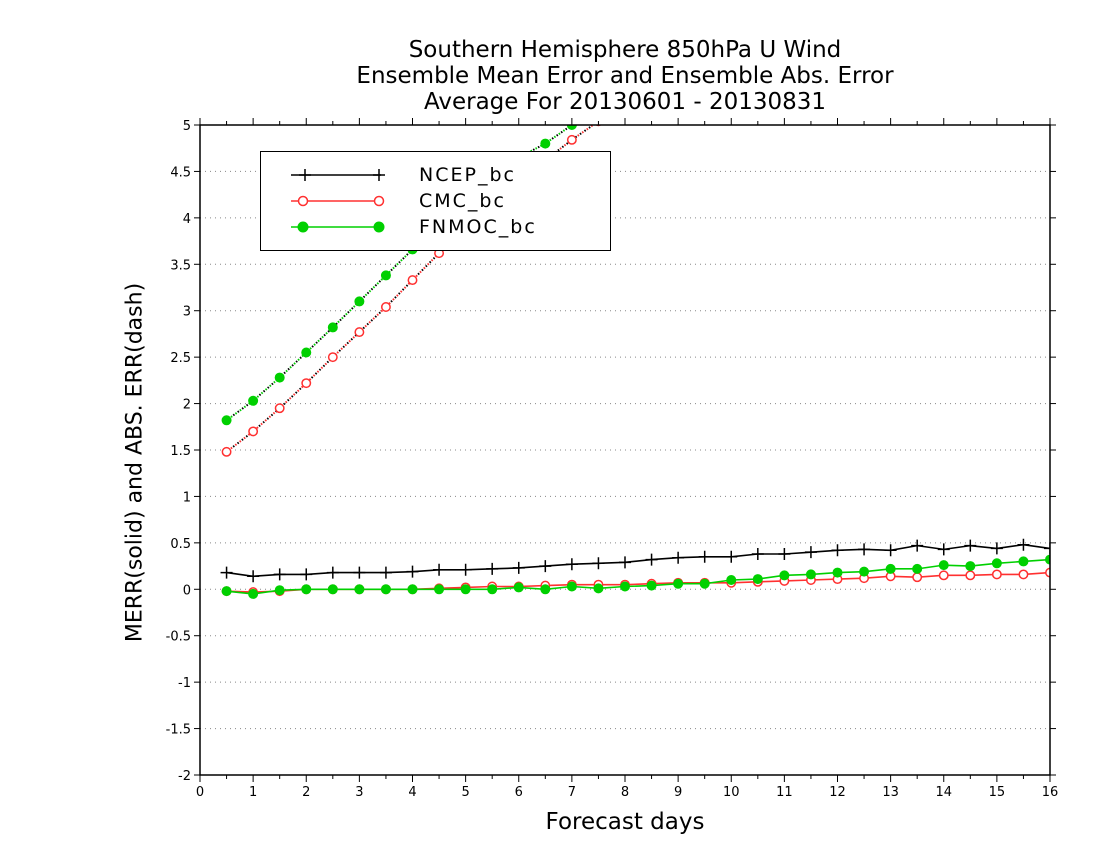 Image resolution: width=1100 pixels, height=850 pixels. Describe the element at coordinates (519, 792) in the screenshot. I see `x-tick-label: 6` at that location.